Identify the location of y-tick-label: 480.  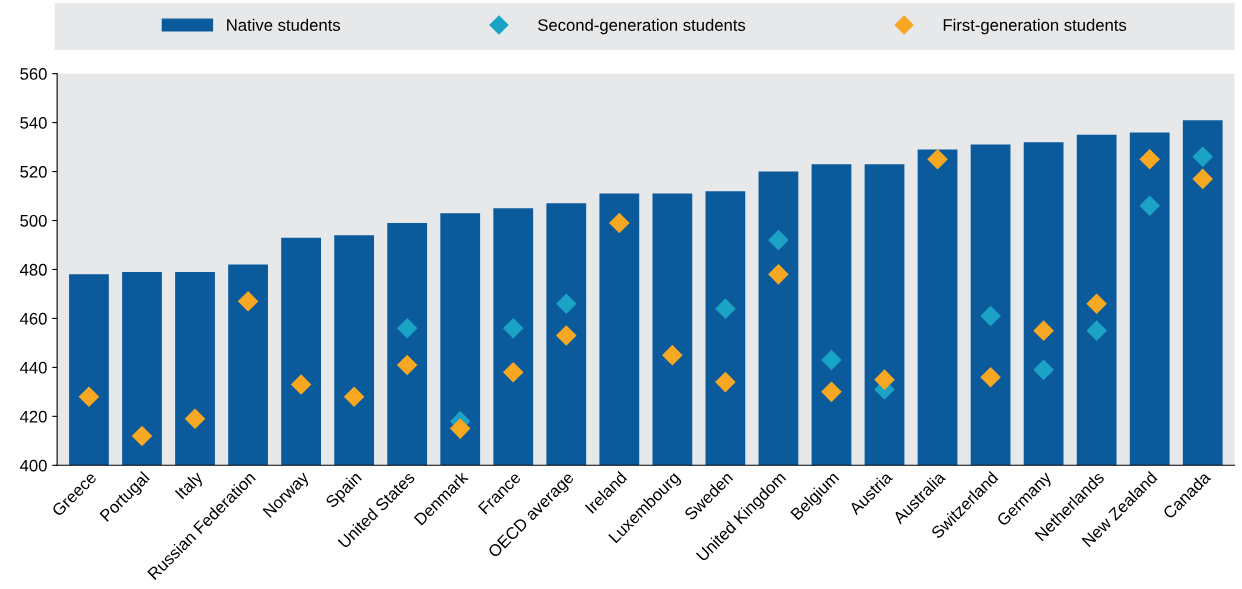
(33, 269).